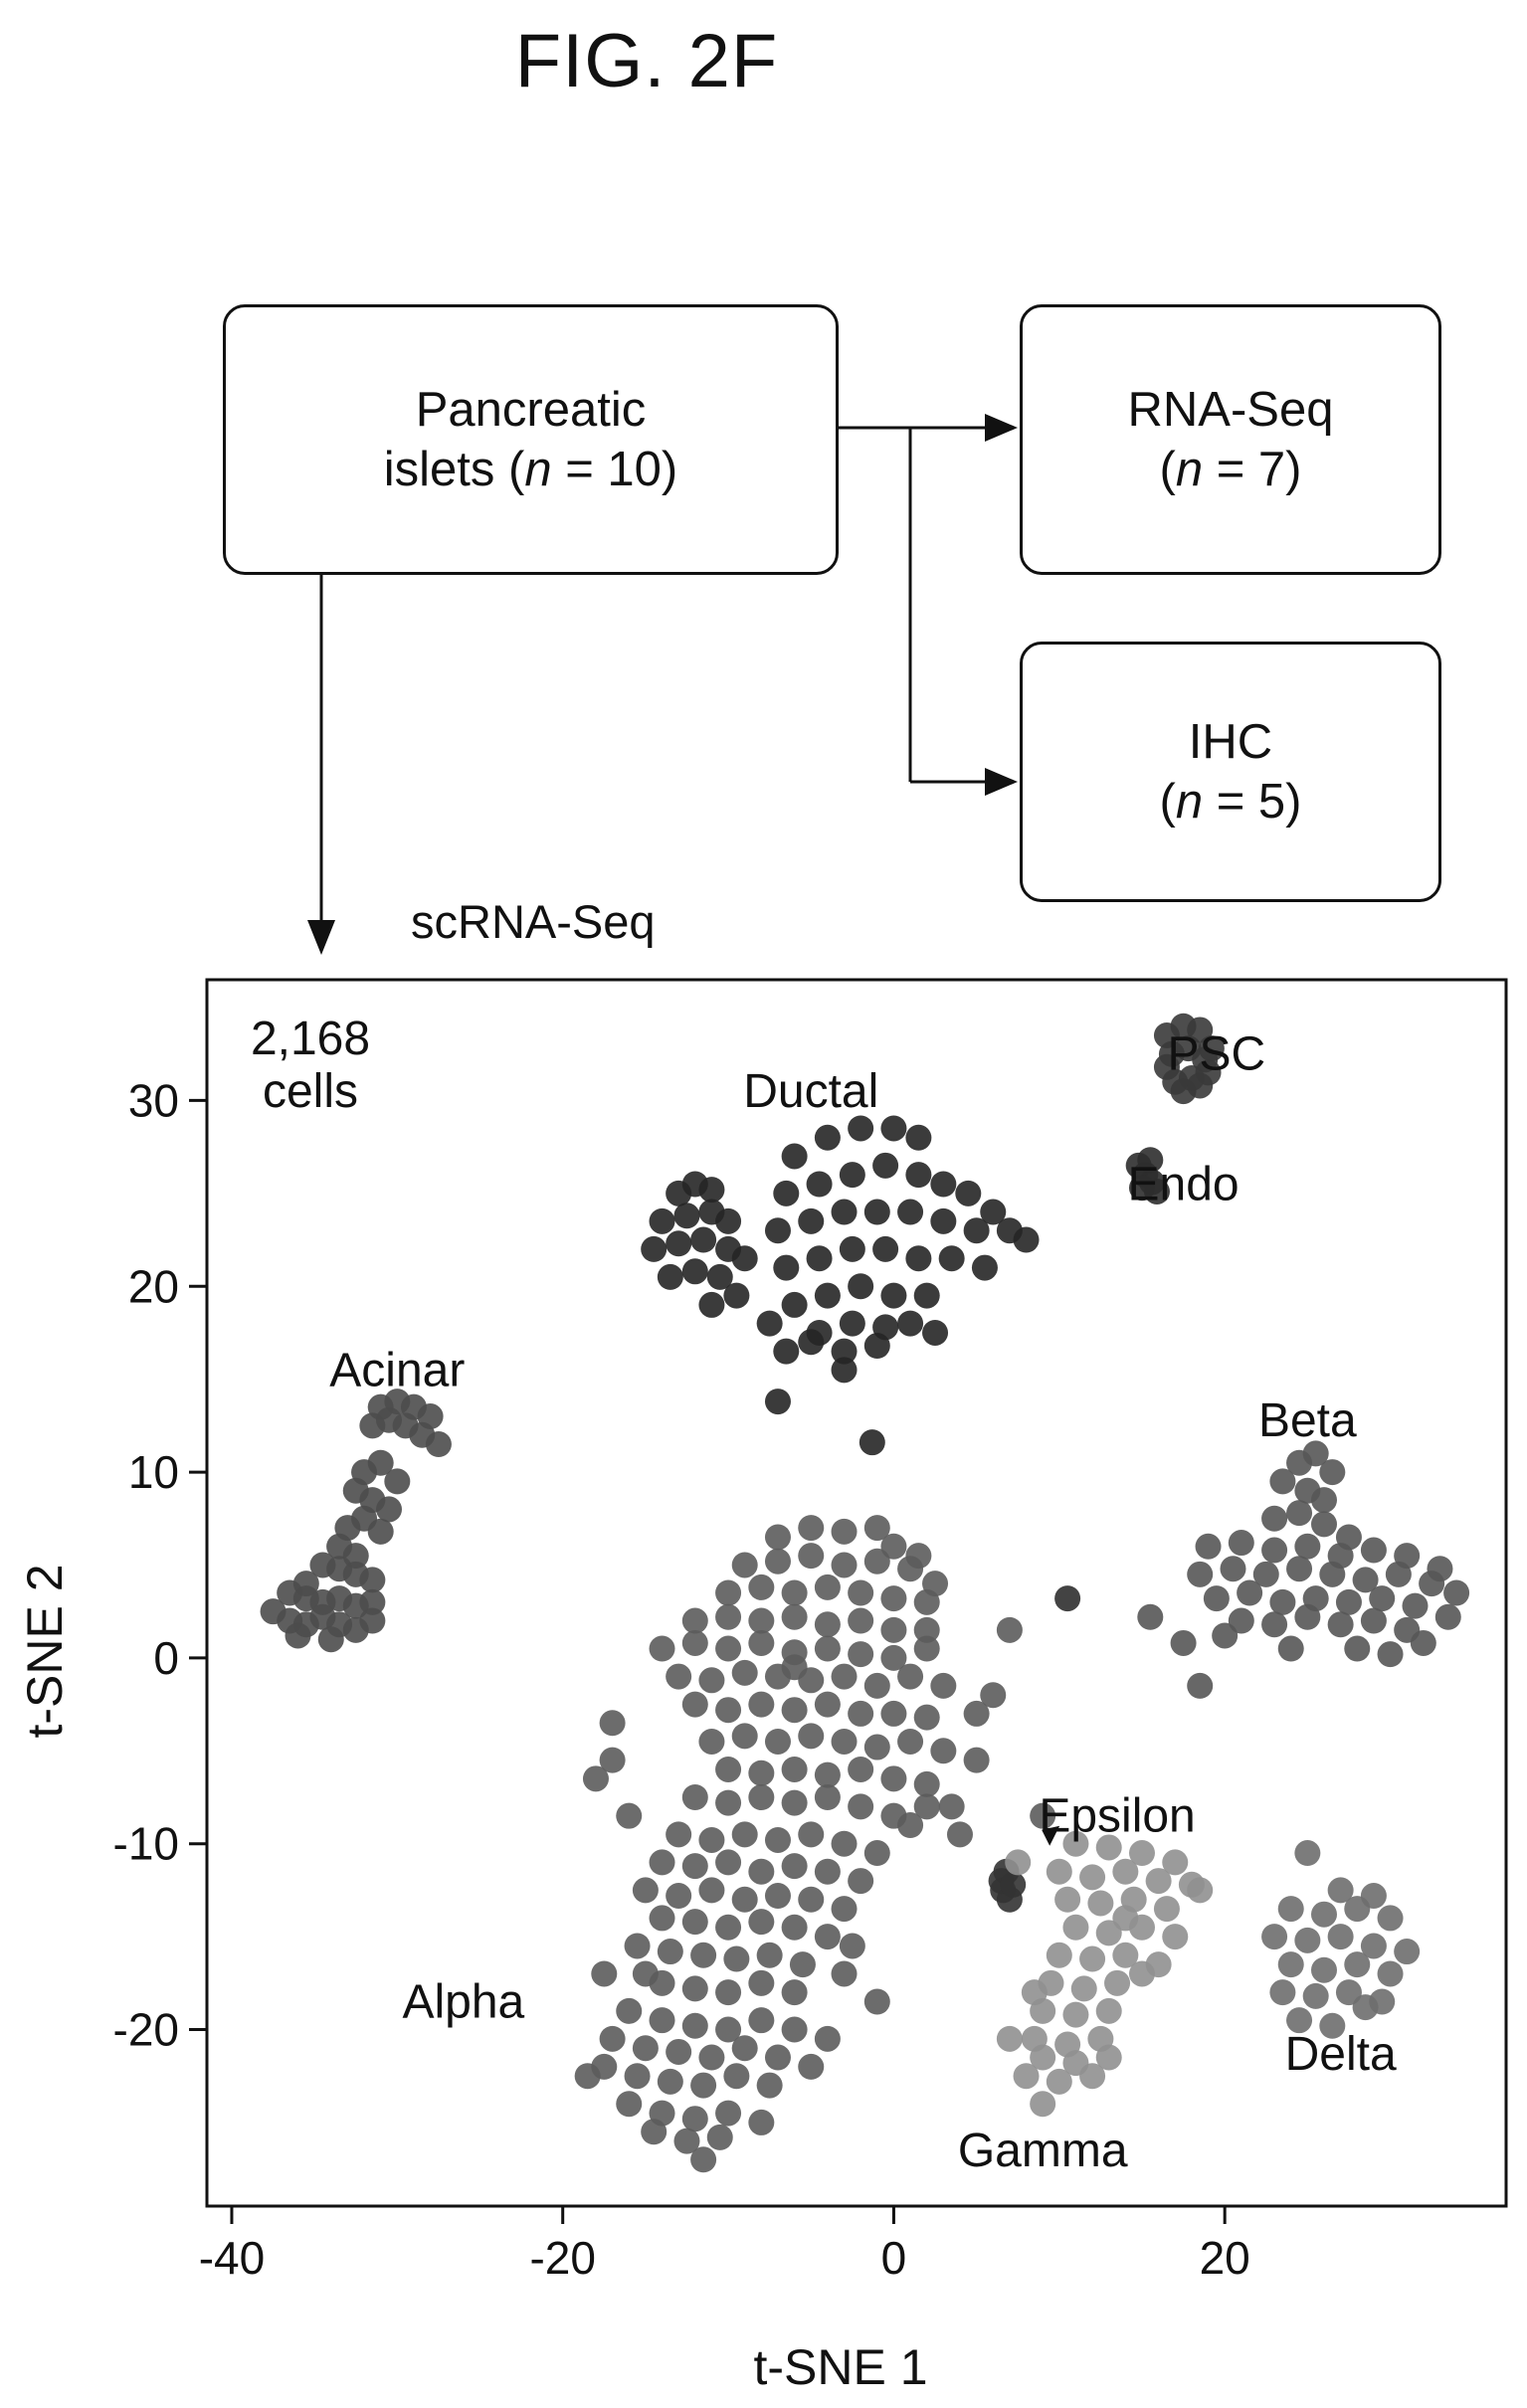 The height and width of the screenshot is (2408, 1527). What do you see at coordinates (1189, 1059) in the screenshot?
I see `cluster-psc` at bounding box center [1189, 1059].